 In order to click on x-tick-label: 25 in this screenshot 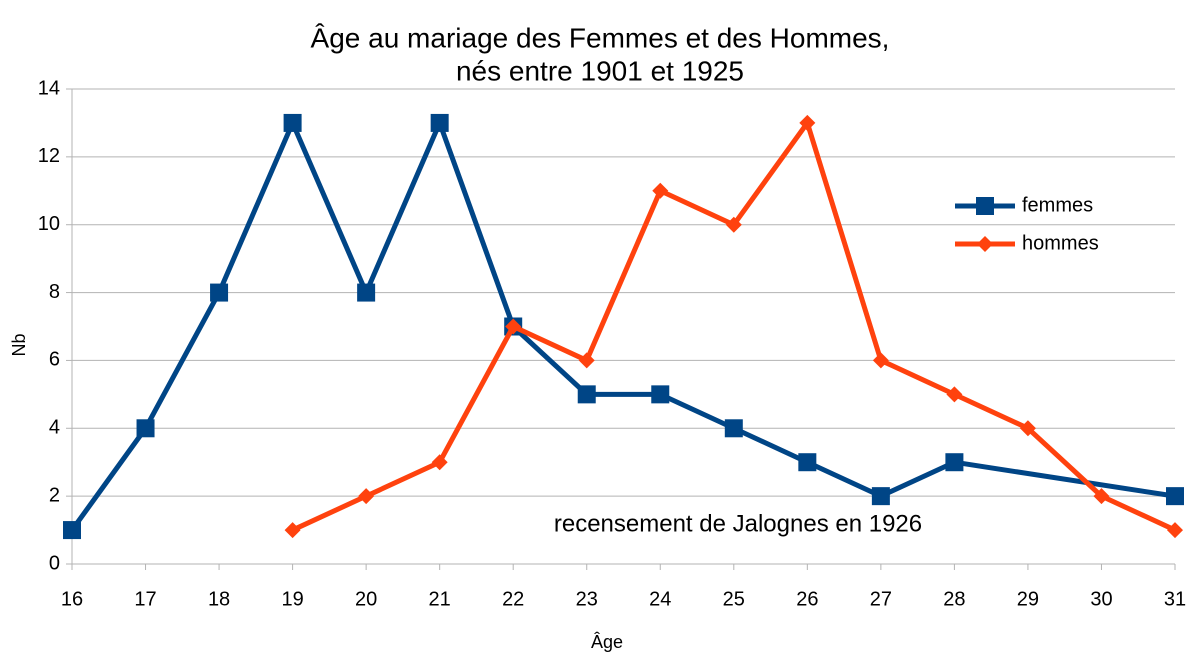, I will do `click(734, 599)`.